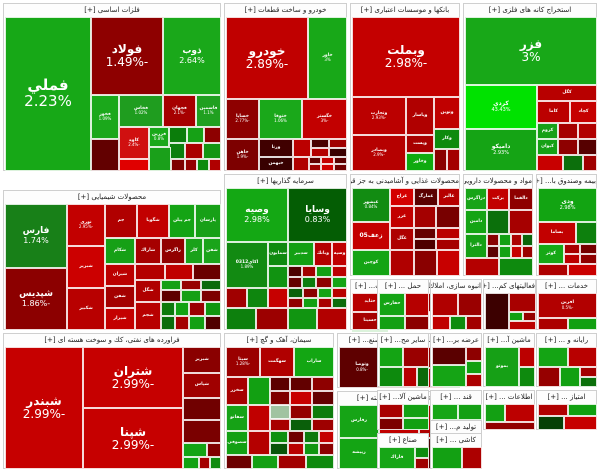 Image resolution: width=600 pixels, height=472 pixels. Describe the element at coordinates (403, 440) in the screenshot. I see `sector-header: صناع [+]` at that location.